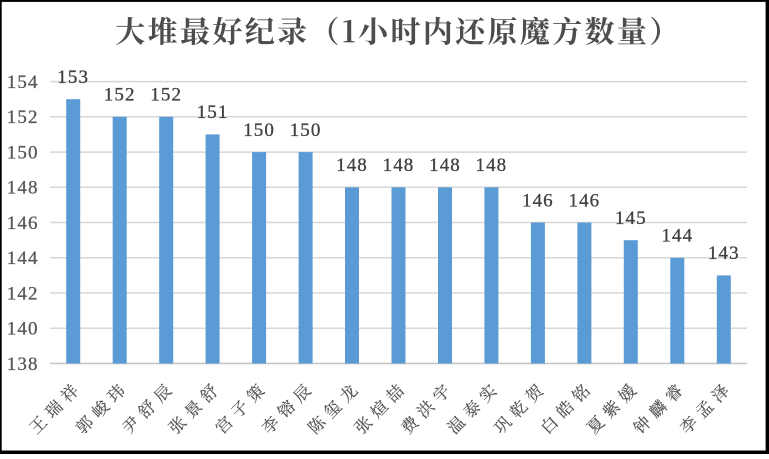 The width and height of the screenshot is (769, 459). What do you see at coordinates (23, 82) in the screenshot?
I see `svg-text: 154` at bounding box center [23, 82].